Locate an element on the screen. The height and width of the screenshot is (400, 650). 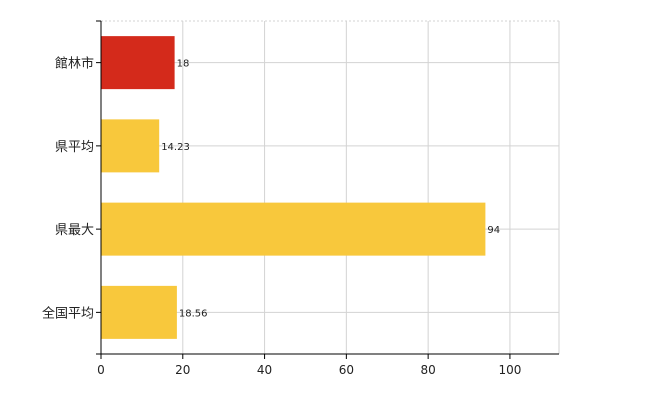
x-tick-label: 80 is located at coordinates (428, 370).